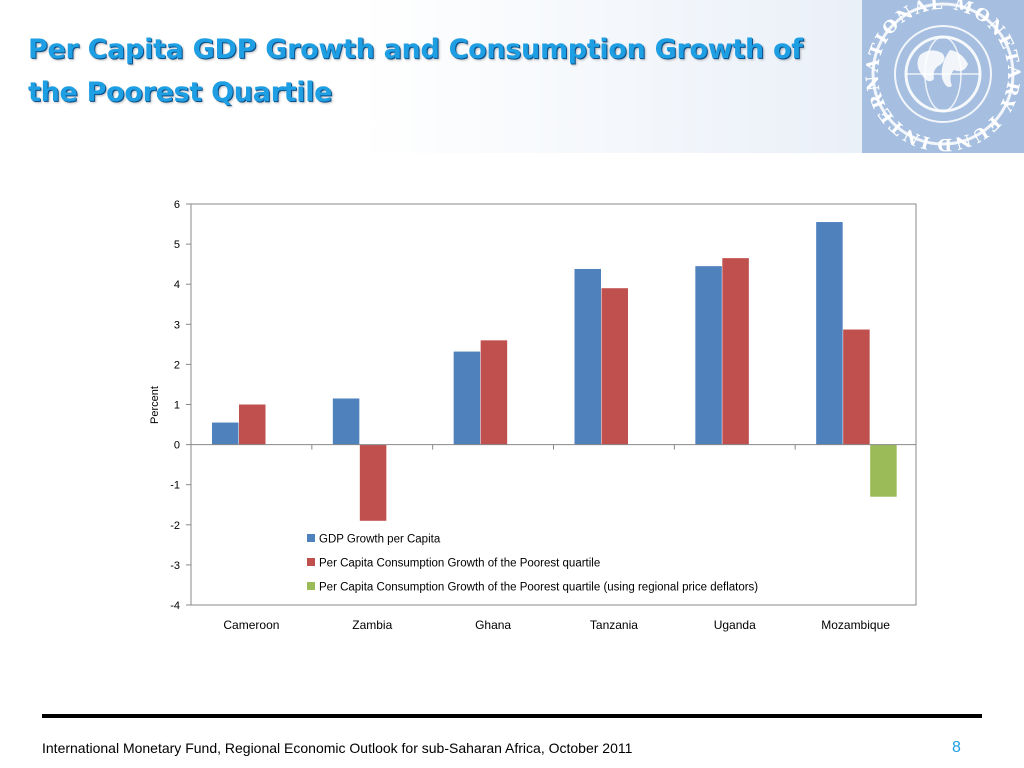 Image resolution: width=1024 pixels, height=768 pixels. What do you see at coordinates (956, 747) in the screenshot?
I see `page-number: 8` at bounding box center [956, 747].